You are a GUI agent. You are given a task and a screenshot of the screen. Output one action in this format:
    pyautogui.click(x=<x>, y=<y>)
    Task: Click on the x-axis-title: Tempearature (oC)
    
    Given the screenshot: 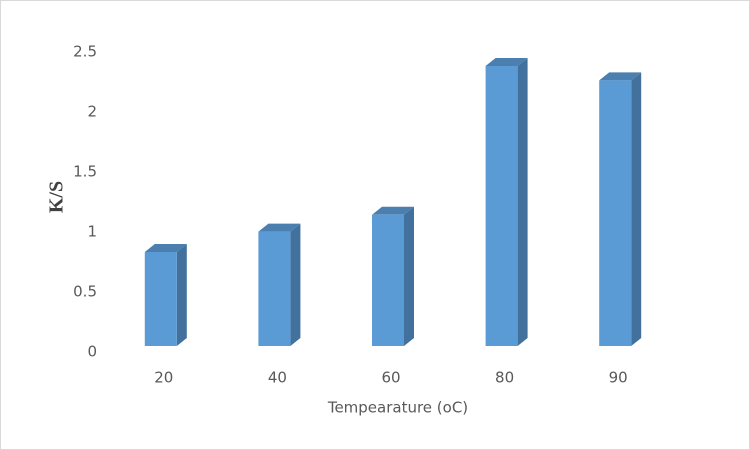 What is the action you would take?
    pyautogui.click(x=397, y=408)
    